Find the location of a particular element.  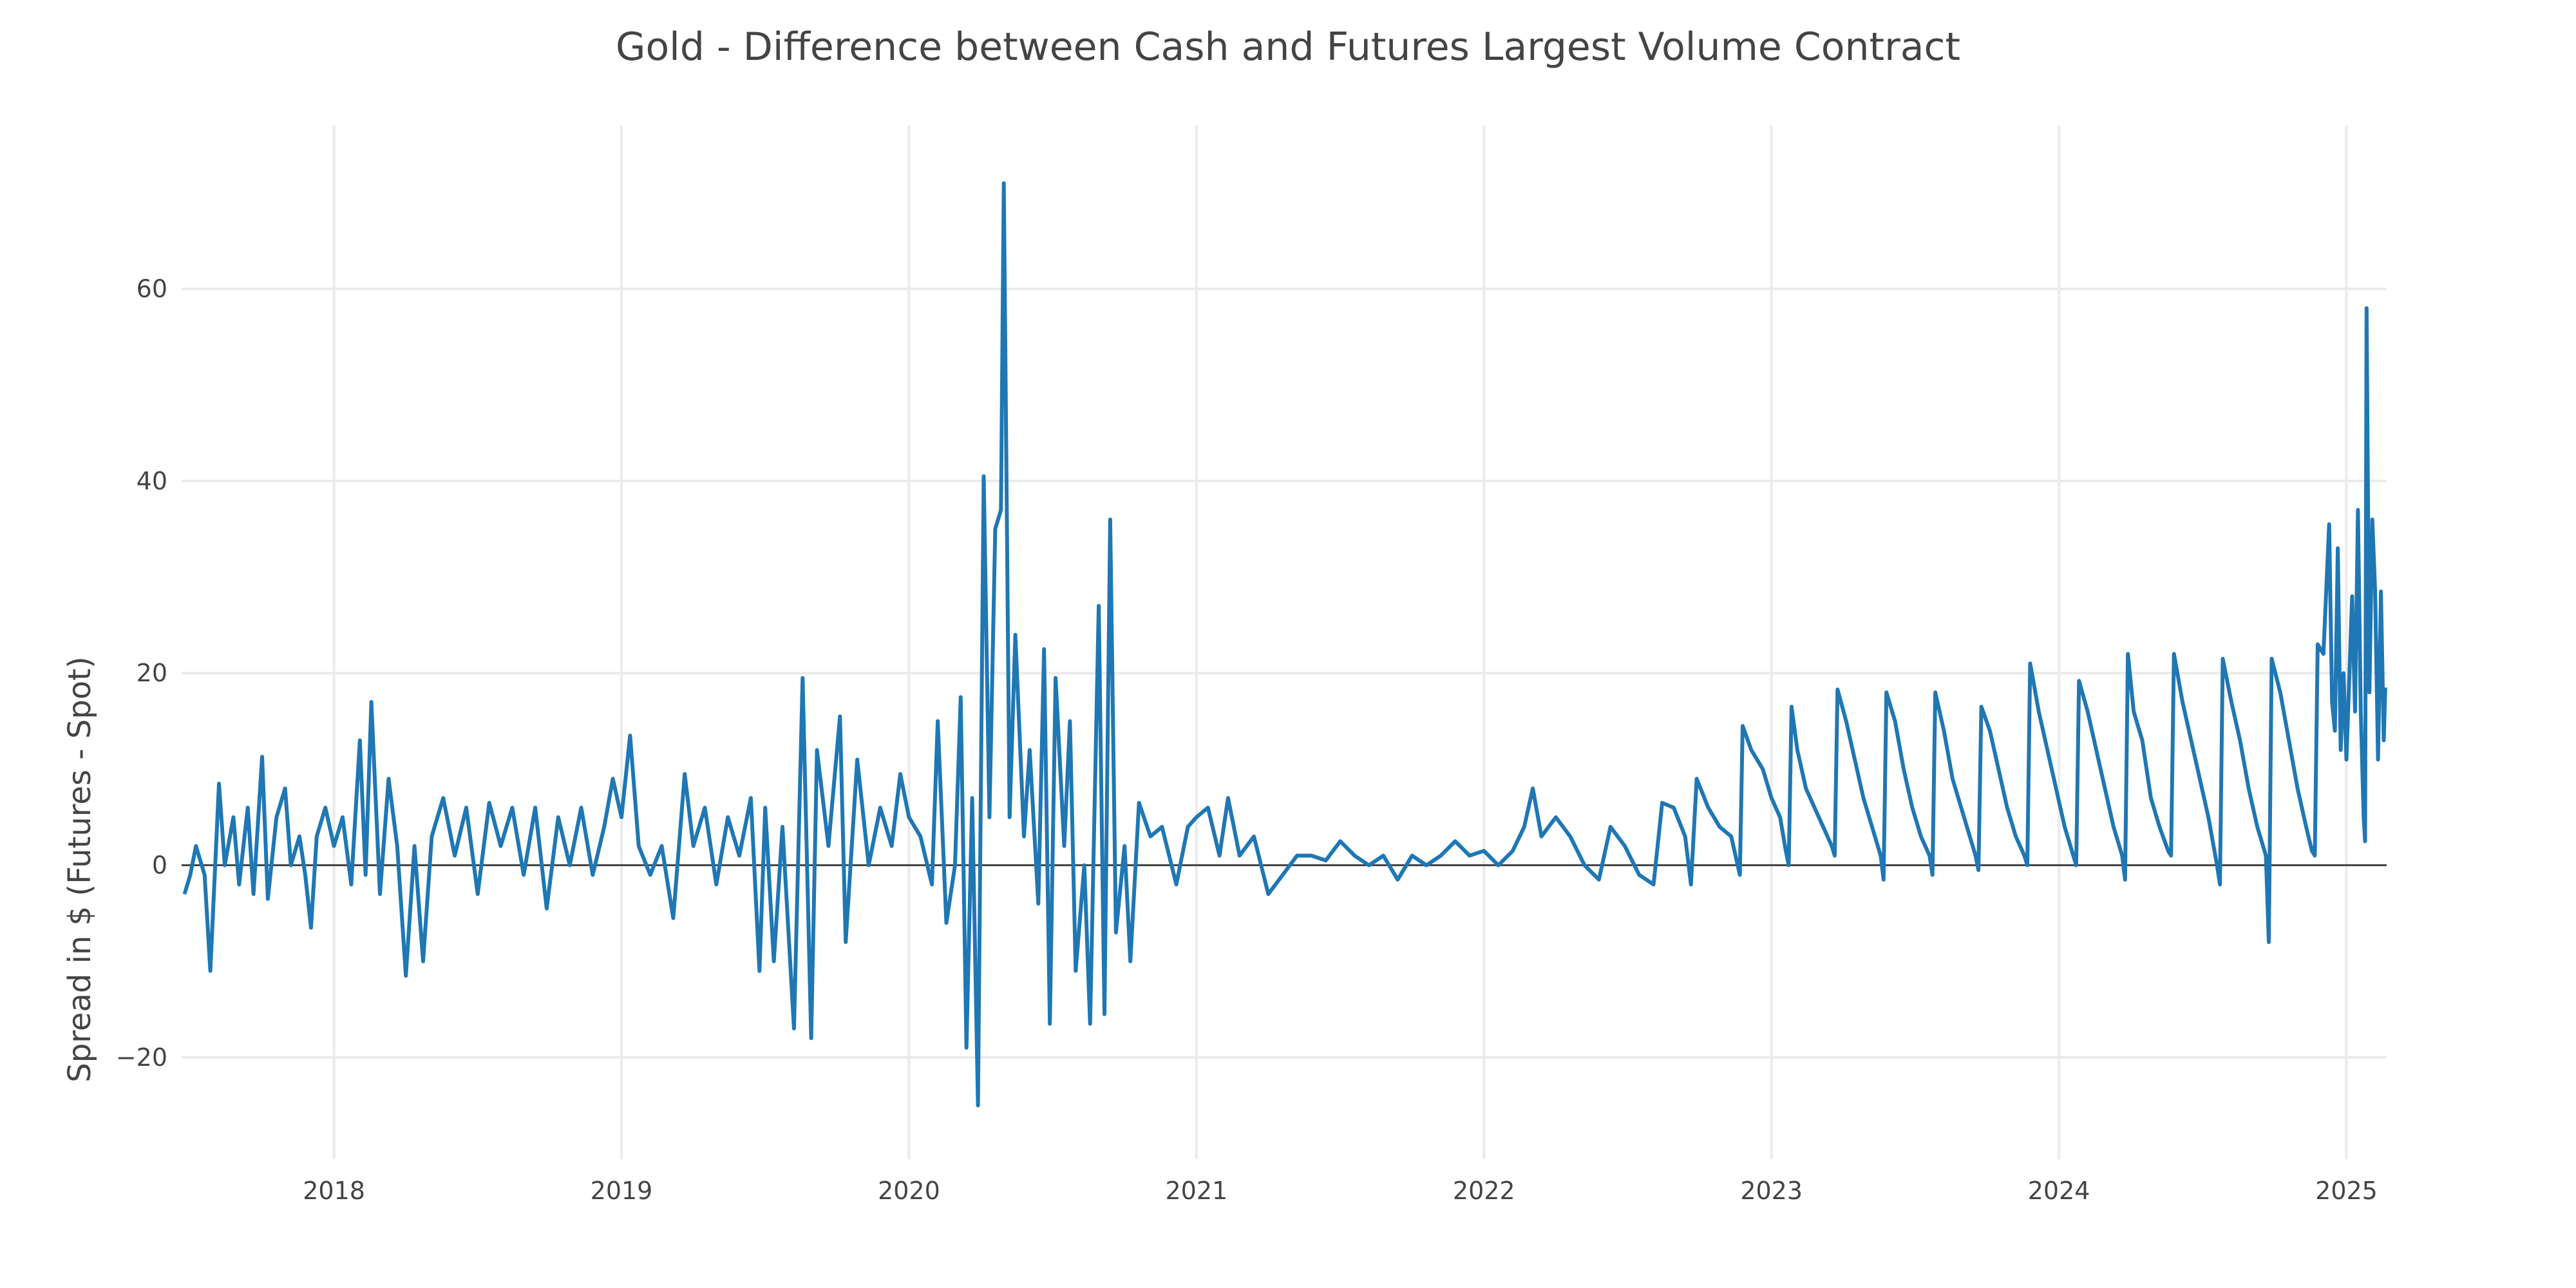

x-tick-label: 2018 is located at coordinates (334, 1191).